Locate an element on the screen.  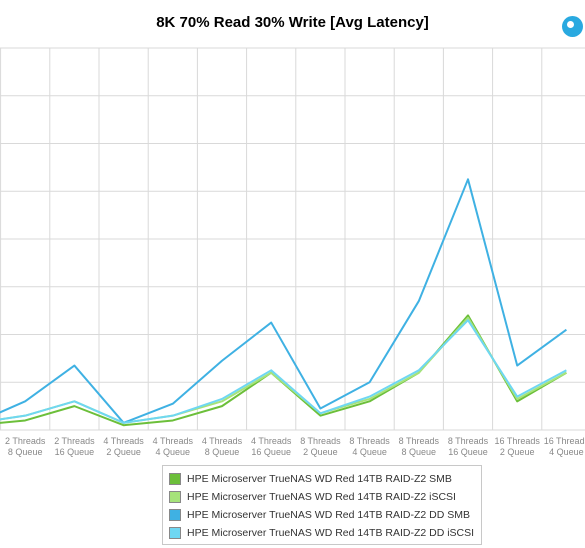
x-tick-label: 8 Threads 16 Queue is located at coordinates (468, 446).